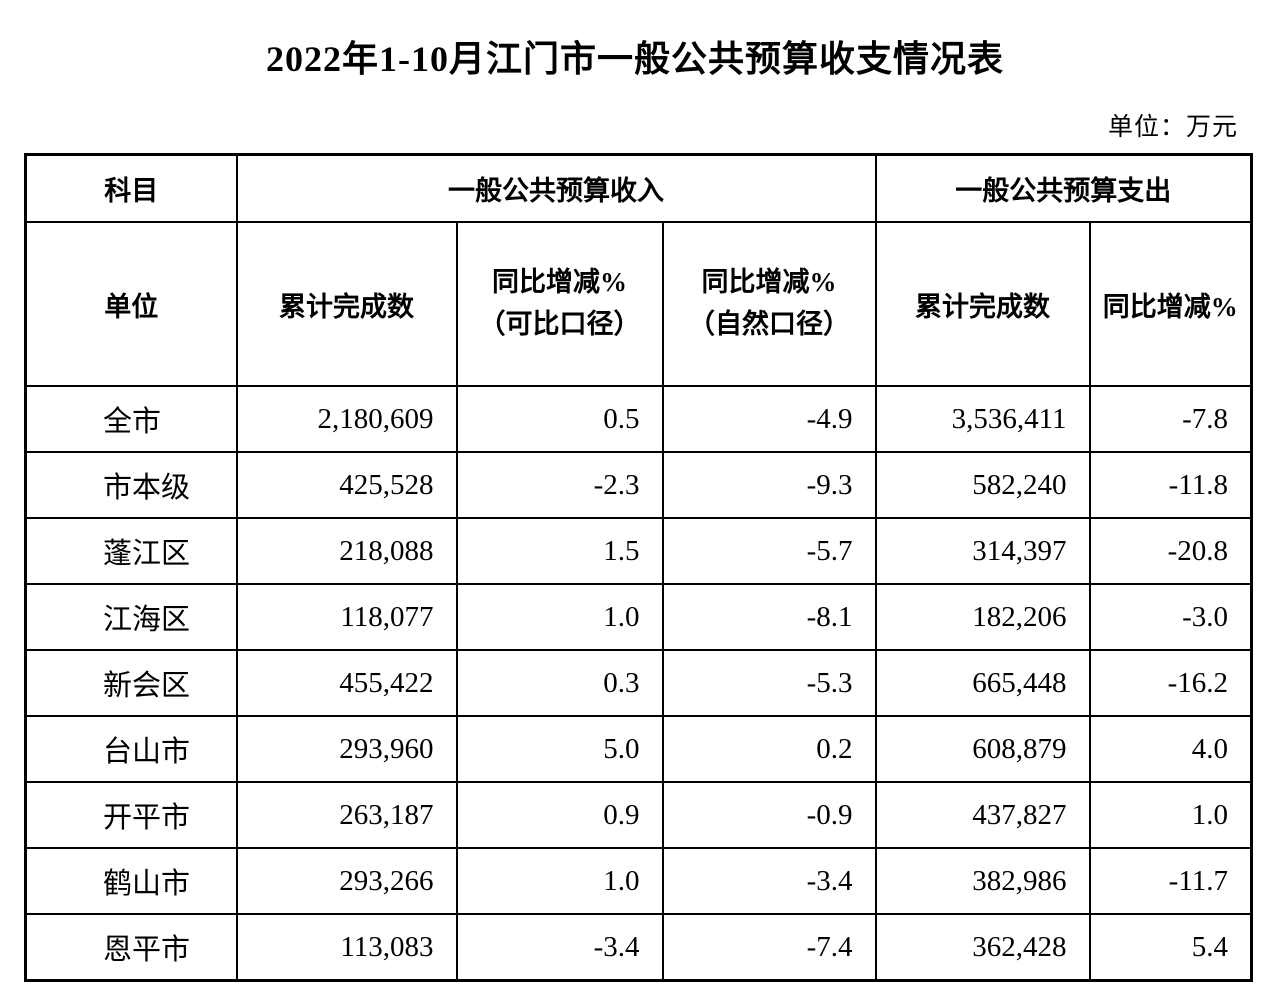 The height and width of the screenshot is (1000, 1270). I want to click on revenue-yoy-comparable-value: 0.3, so click(559, 683).